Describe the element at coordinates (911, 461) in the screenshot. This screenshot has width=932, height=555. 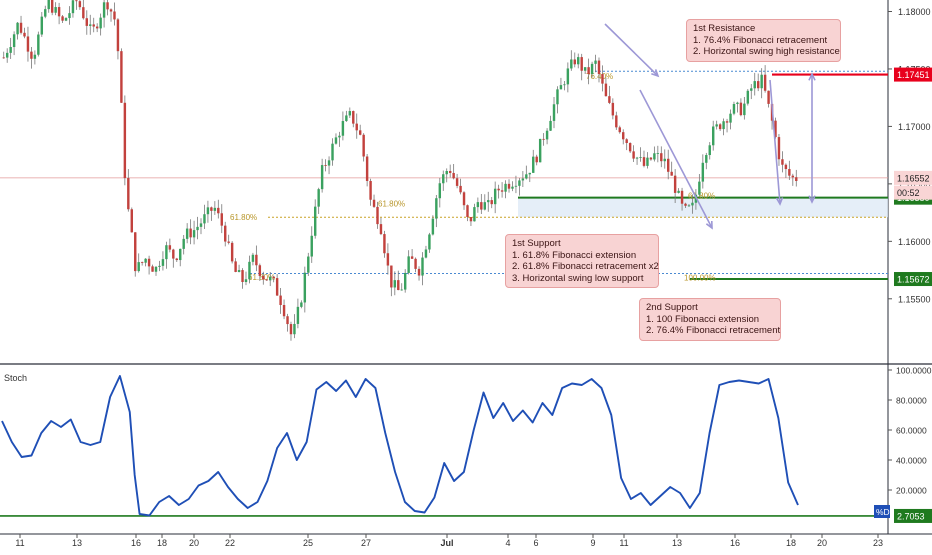
I see `stoch-tick-label: 40.0000` at that location.